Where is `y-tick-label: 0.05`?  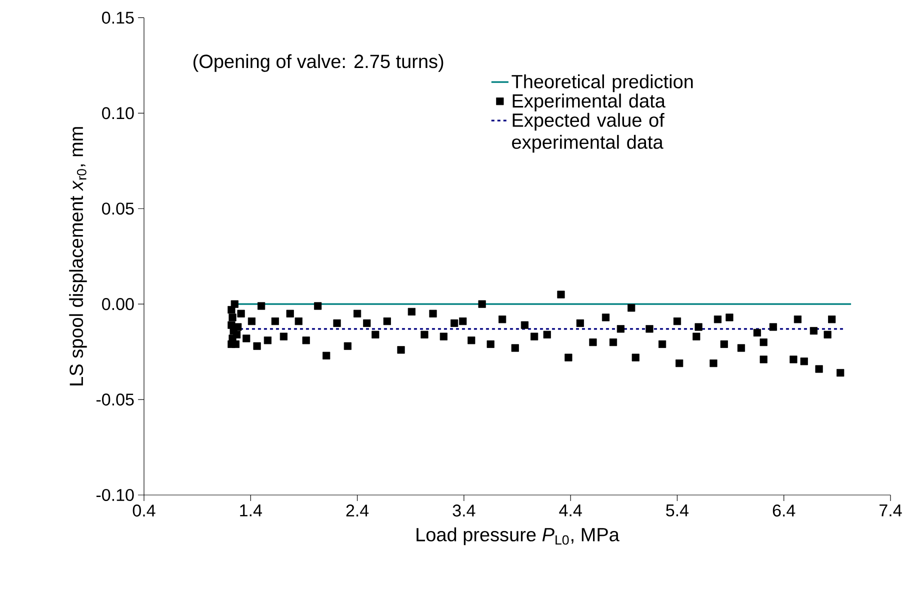
y-tick-label: 0.05 is located at coordinates (118, 208).